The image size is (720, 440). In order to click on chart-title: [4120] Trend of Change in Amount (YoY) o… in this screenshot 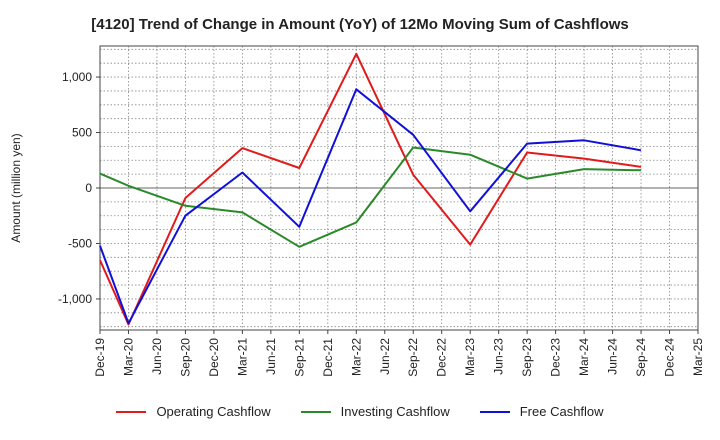, I will do `click(360, 24)`.